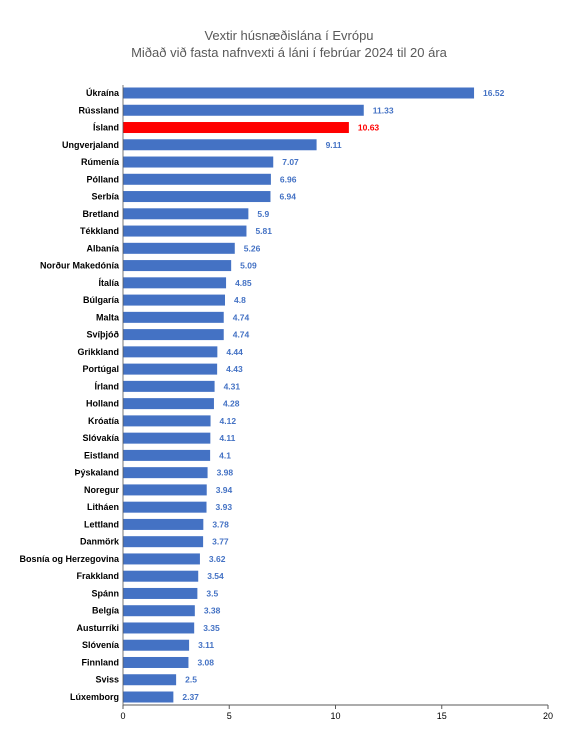  I want to click on category-label: Bosnía og Herzegovina, so click(69, 559).